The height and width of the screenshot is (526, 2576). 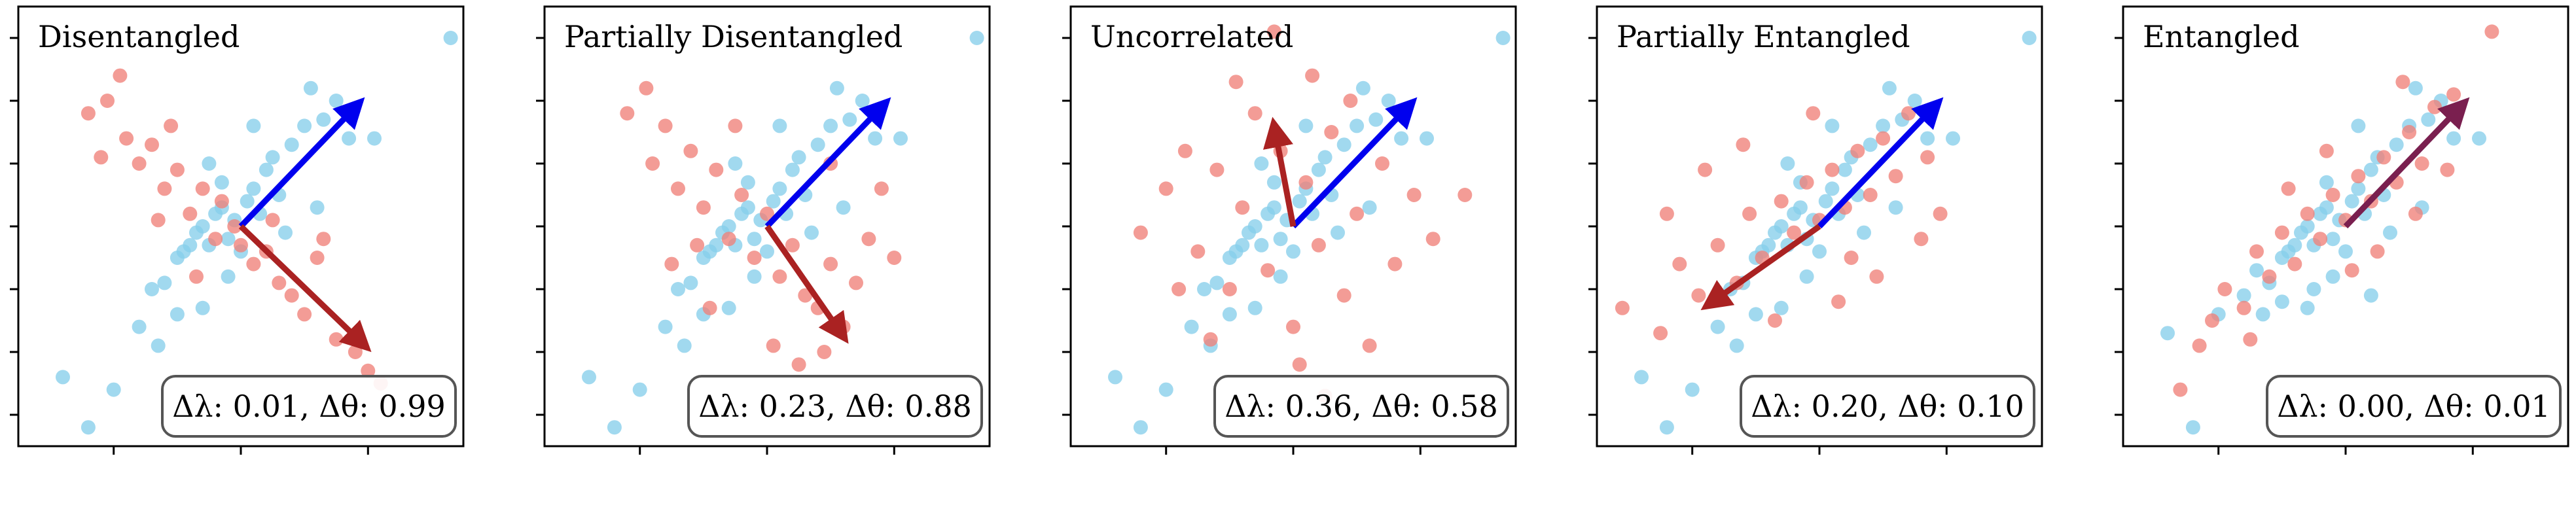 What do you see at coordinates (1781, 223) in the screenshot?
I see `series-red` at bounding box center [1781, 223].